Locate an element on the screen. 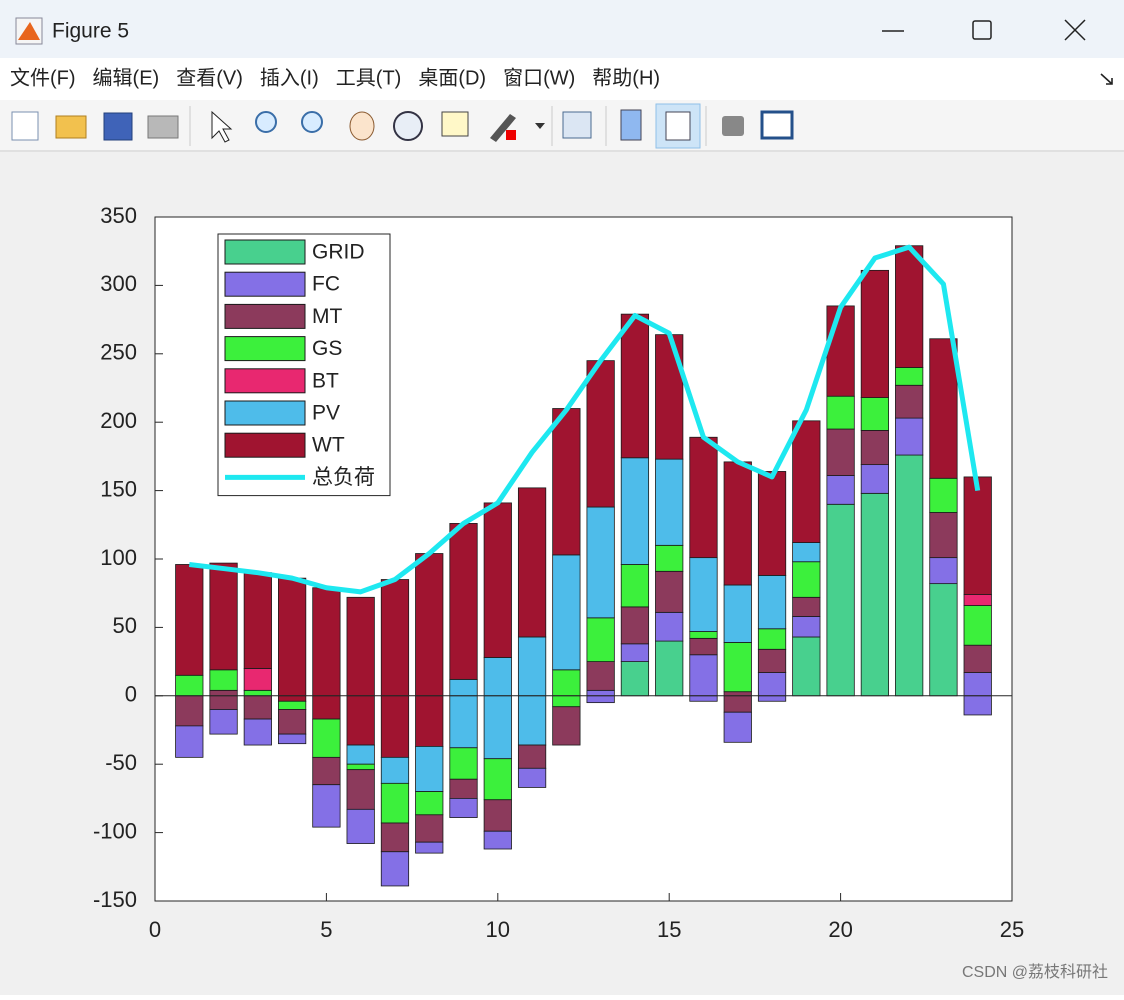  zoom-out-icon is located at coordinates (312, 122).